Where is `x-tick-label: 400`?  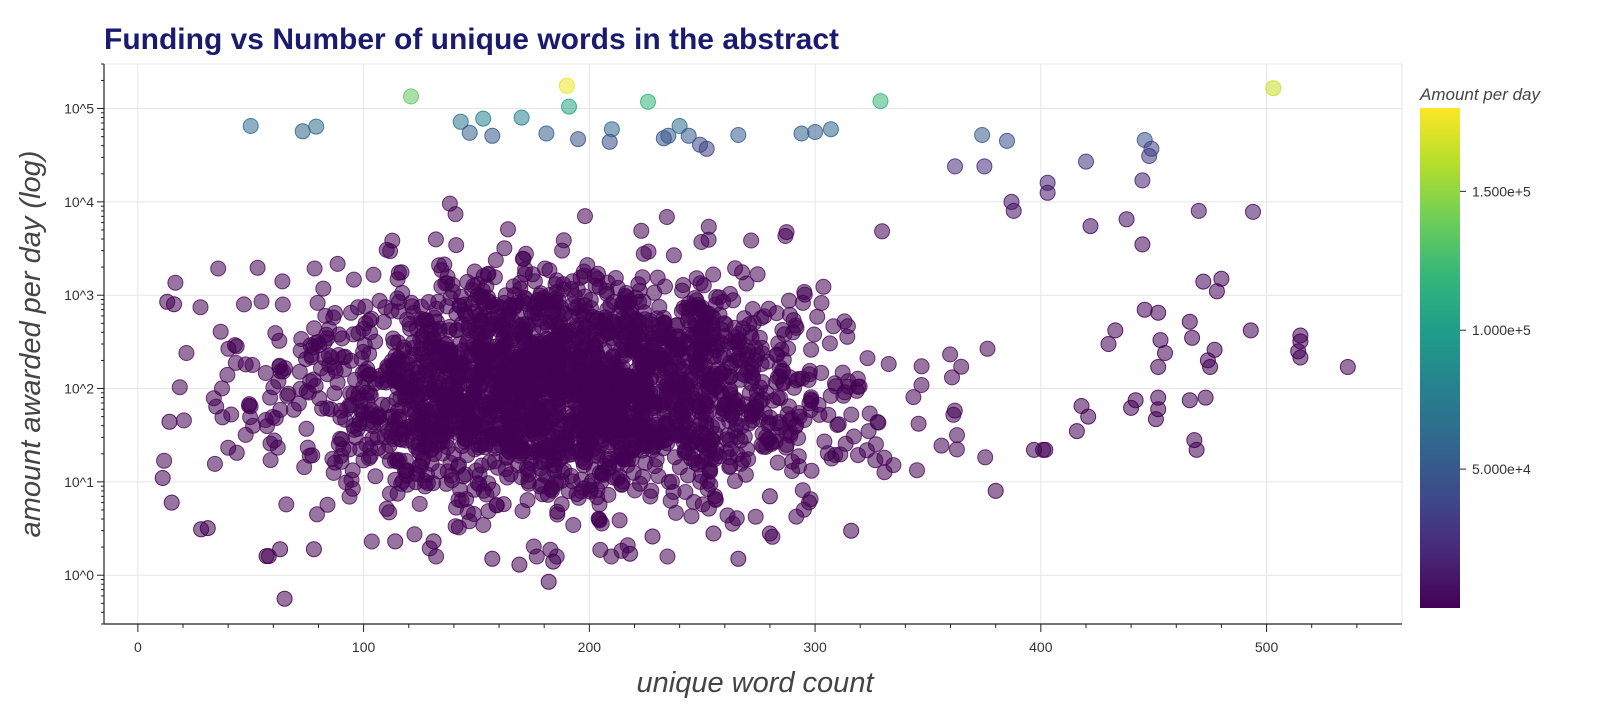 x-tick-label: 400 is located at coordinates (1041, 647).